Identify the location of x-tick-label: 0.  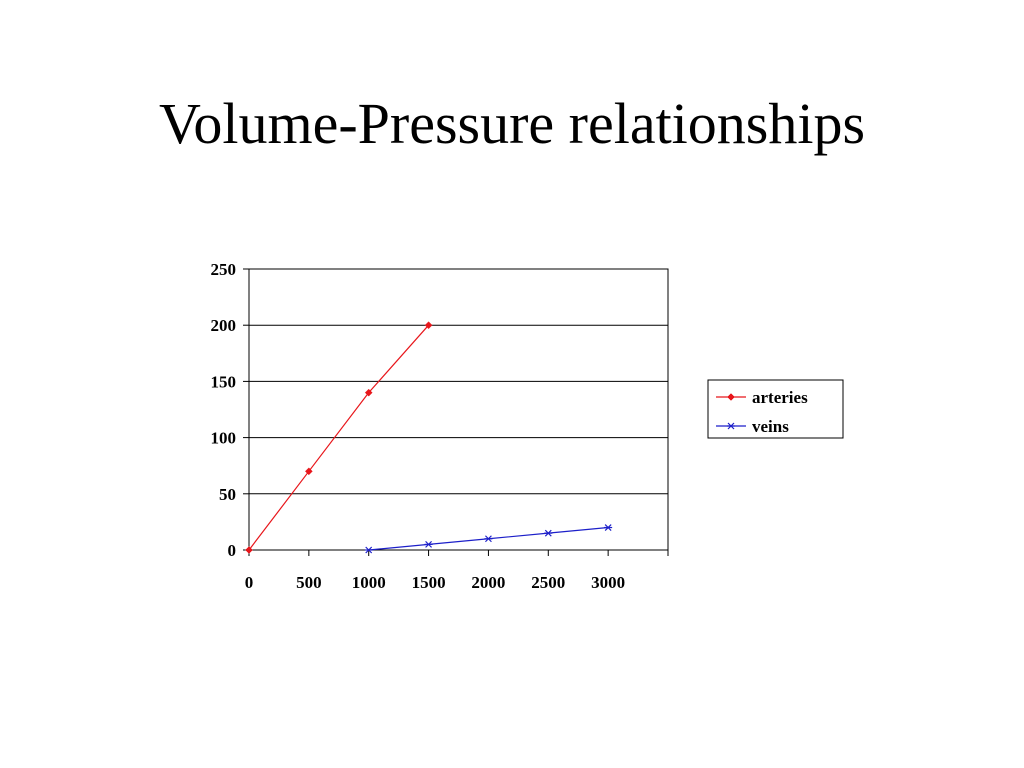
(249, 582).